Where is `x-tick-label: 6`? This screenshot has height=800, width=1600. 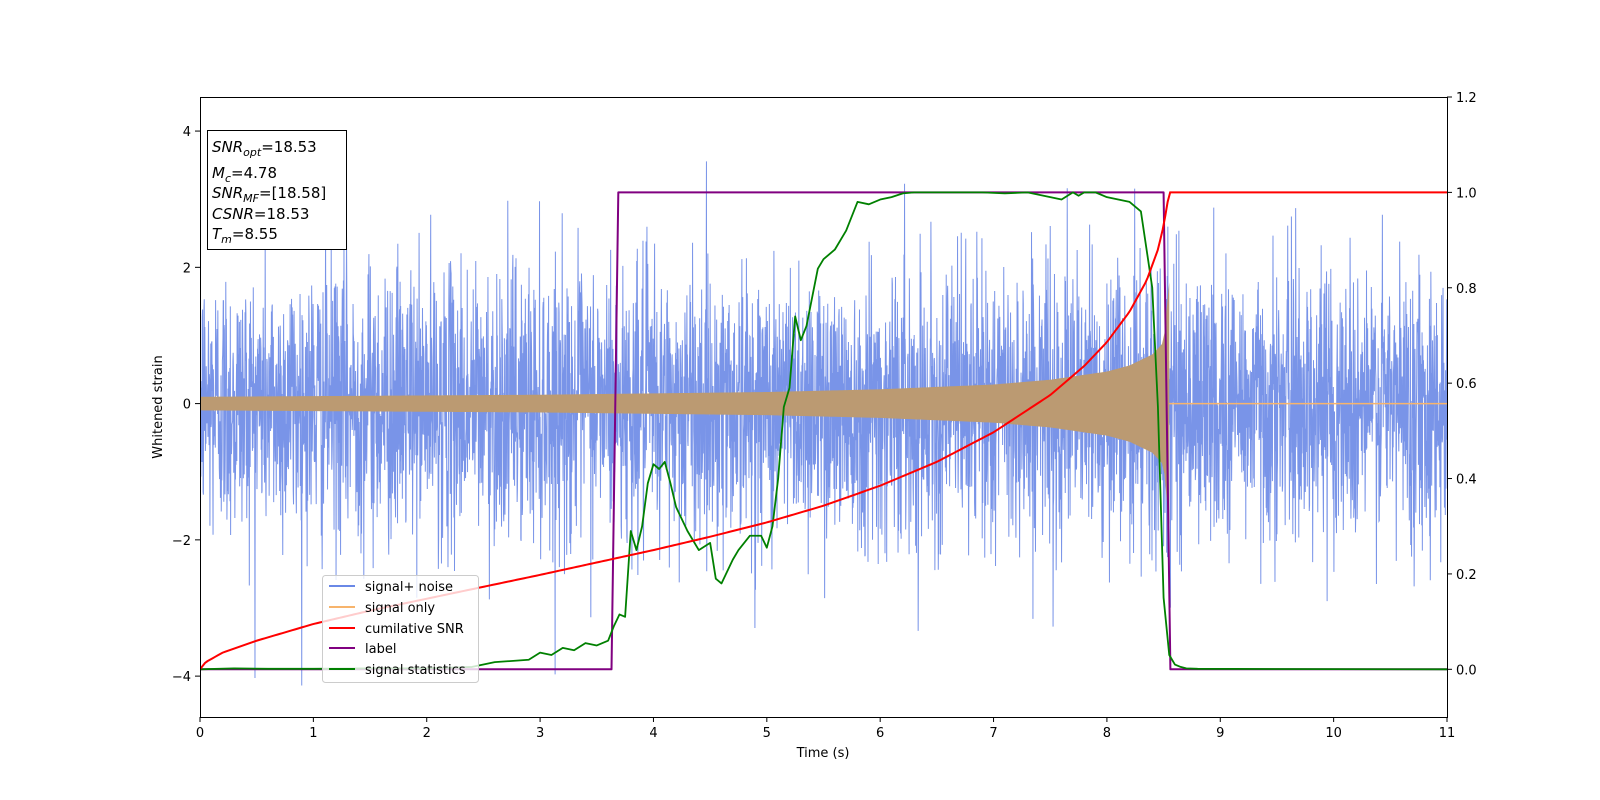
x-tick-label: 6 is located at coordinates (880, 733).